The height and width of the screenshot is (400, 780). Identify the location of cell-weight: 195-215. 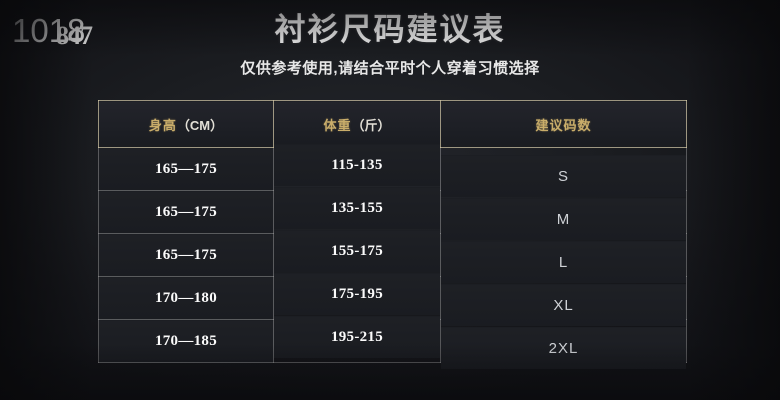
(357, 337).